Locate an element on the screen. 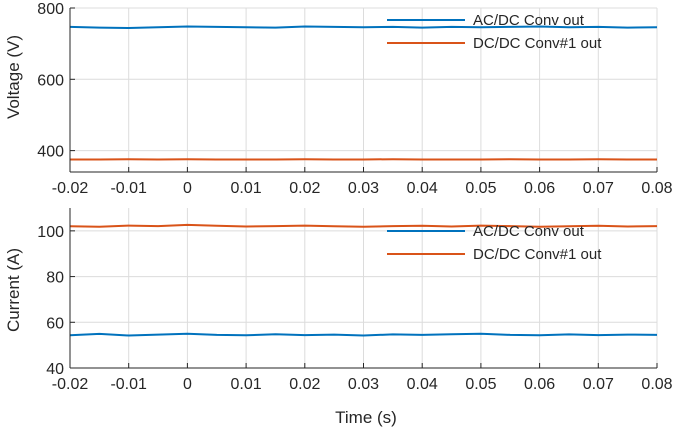 Image resolution: width=678 pixels, height=433 pixels. current-x-tick-label: 0.08 is located at coordinates (656, 384).